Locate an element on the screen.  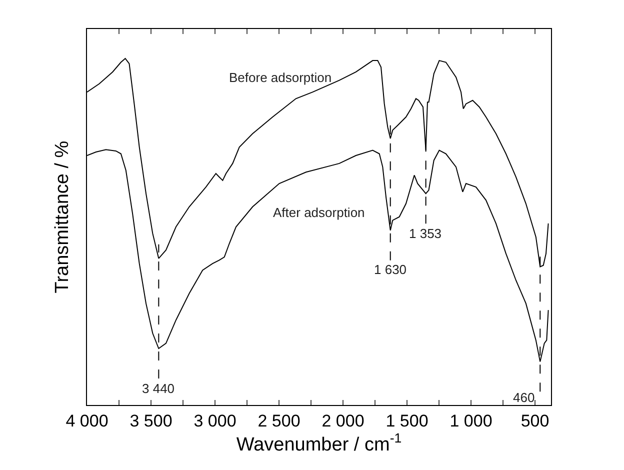
x-tick-label: 3 500 is located at coordinates (151, 420).